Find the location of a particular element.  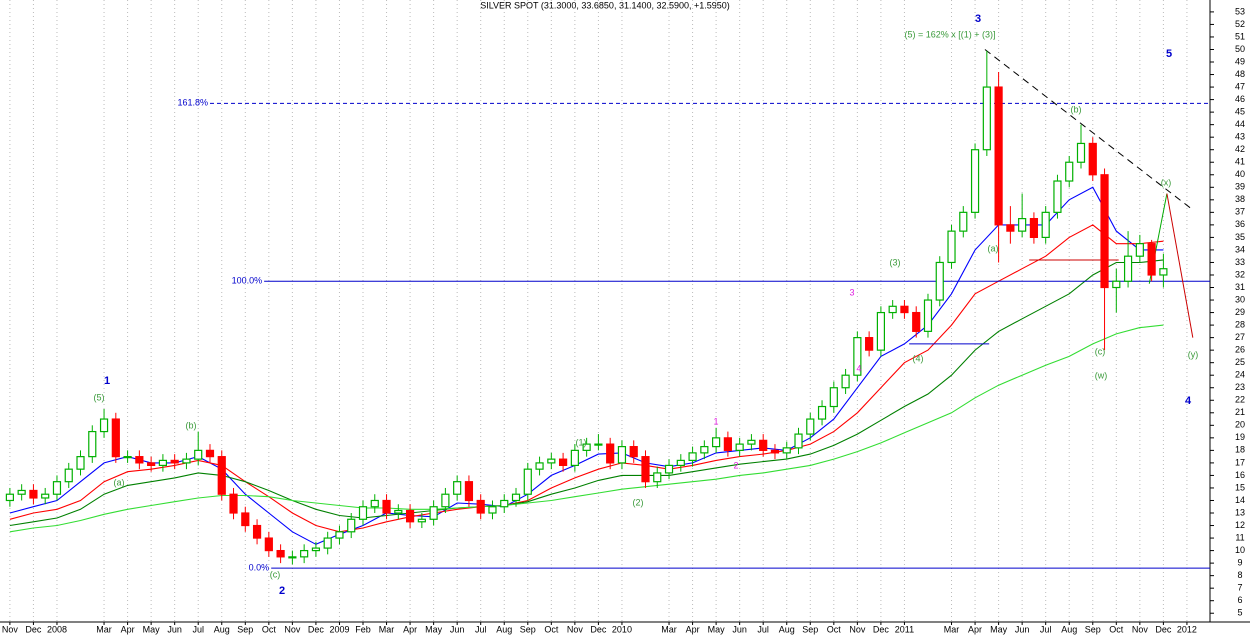

wave-label: (2) is located at coordinates (638, 502).